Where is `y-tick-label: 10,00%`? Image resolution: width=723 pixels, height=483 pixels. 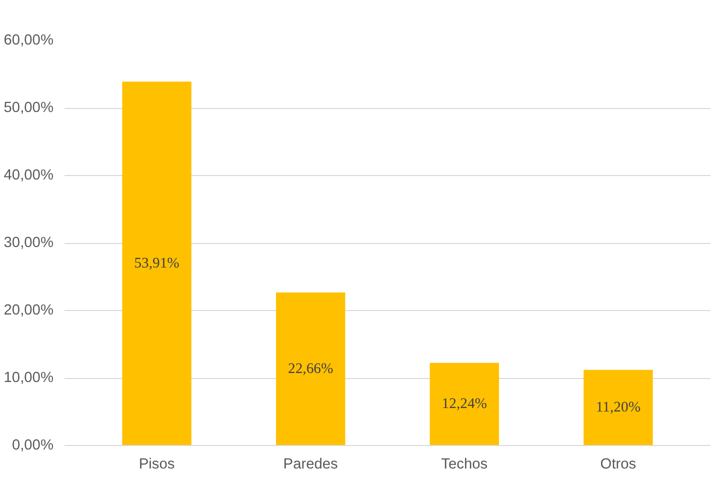 y-tick-label: 10,00% is located at coordinates (29, 378).